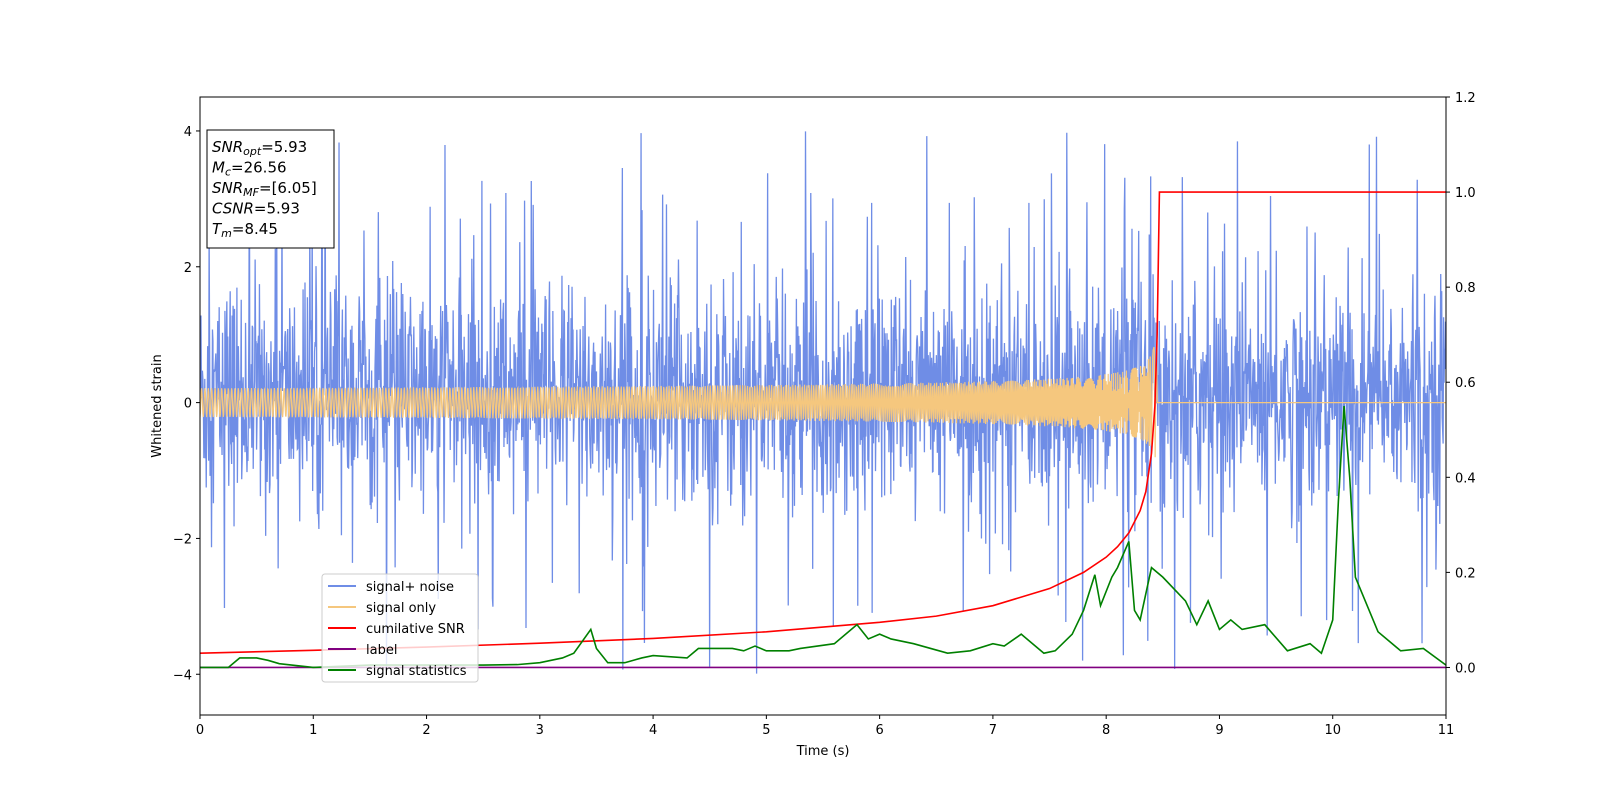 The height and width of the screenshot is (800, 1600). Describe the element at coordinates (200, 730) in the screenshot. I see `x-tick-label: 0` at that location.